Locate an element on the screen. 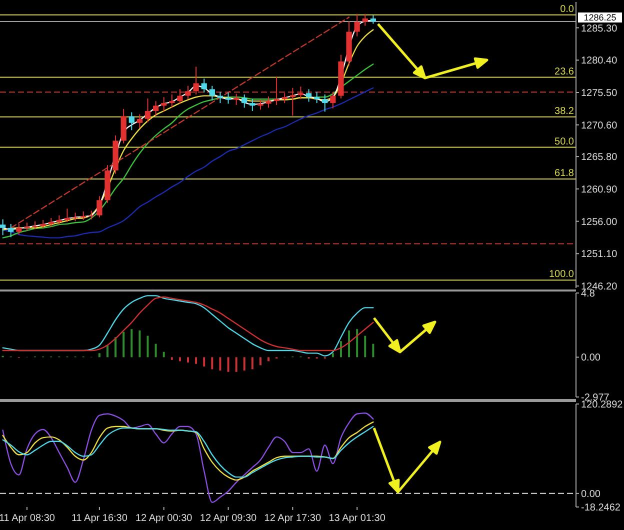  ref-line-label: 1286.25 is located at coordinates (600, 17).